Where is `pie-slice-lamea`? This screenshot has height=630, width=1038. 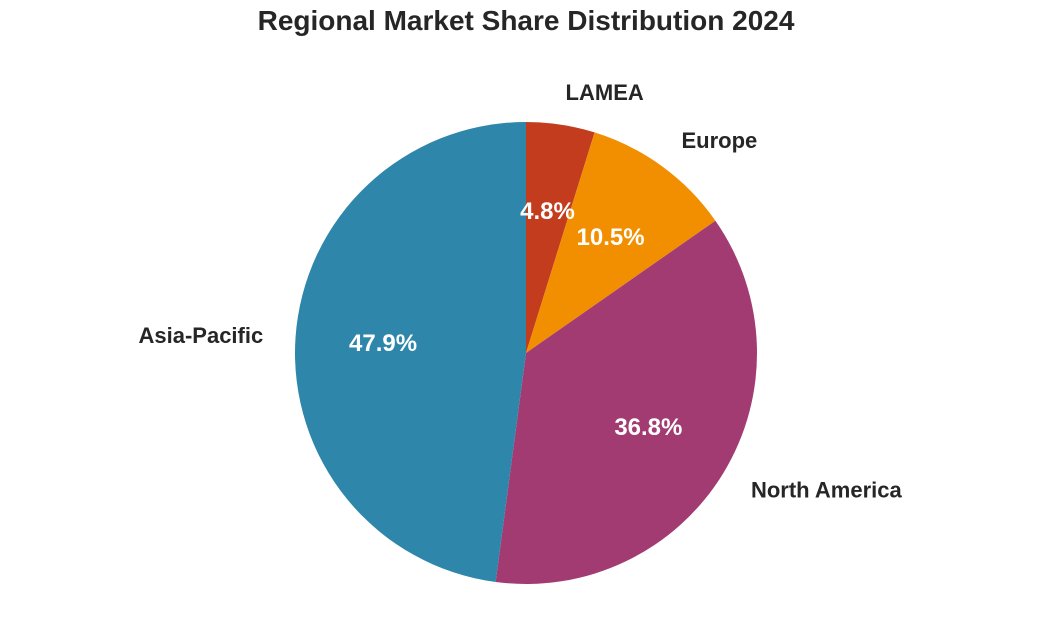 pie-slice-lamea is located at coordinates (560, 237).